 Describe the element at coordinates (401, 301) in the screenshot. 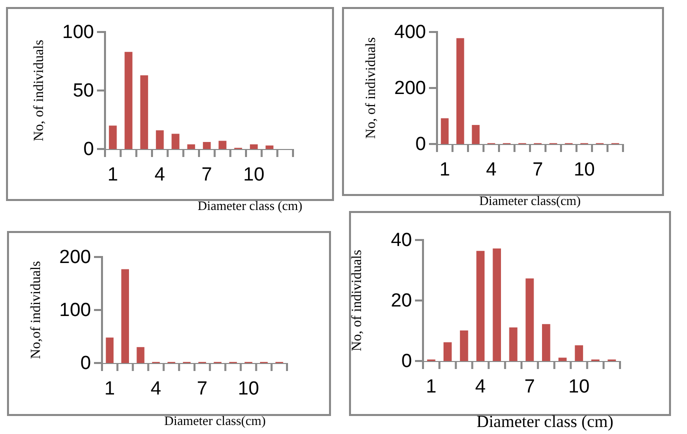

I see `y-tick-label: 20` at that location.